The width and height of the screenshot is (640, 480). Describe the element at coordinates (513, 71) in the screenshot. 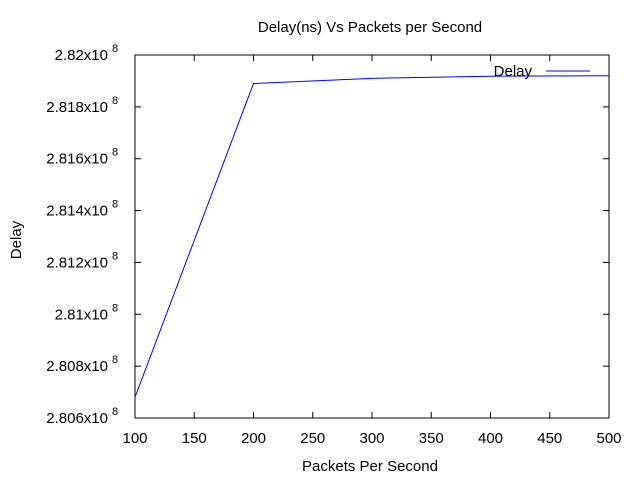

I see `legend-label: Delay` at that location.